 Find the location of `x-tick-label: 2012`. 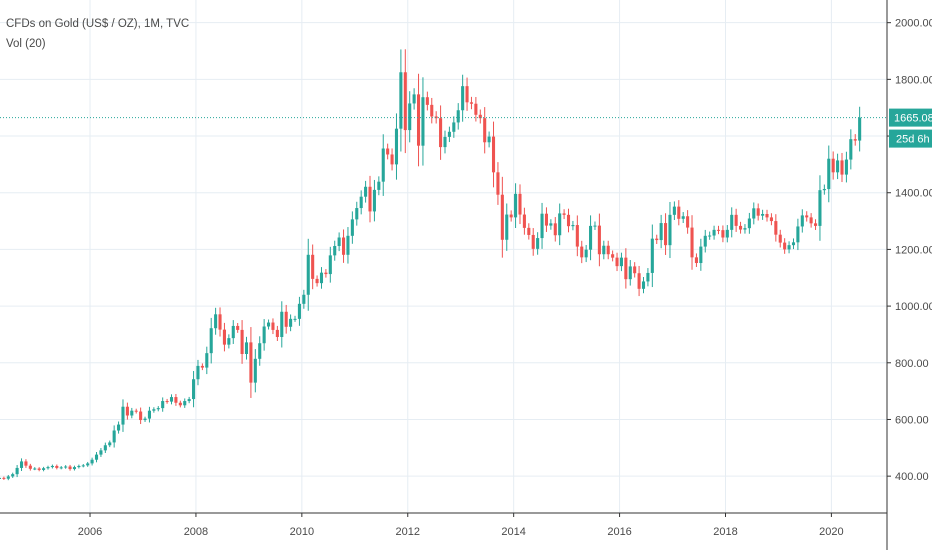

x-tick-label: 2012 is located at coordinates (408, 532).